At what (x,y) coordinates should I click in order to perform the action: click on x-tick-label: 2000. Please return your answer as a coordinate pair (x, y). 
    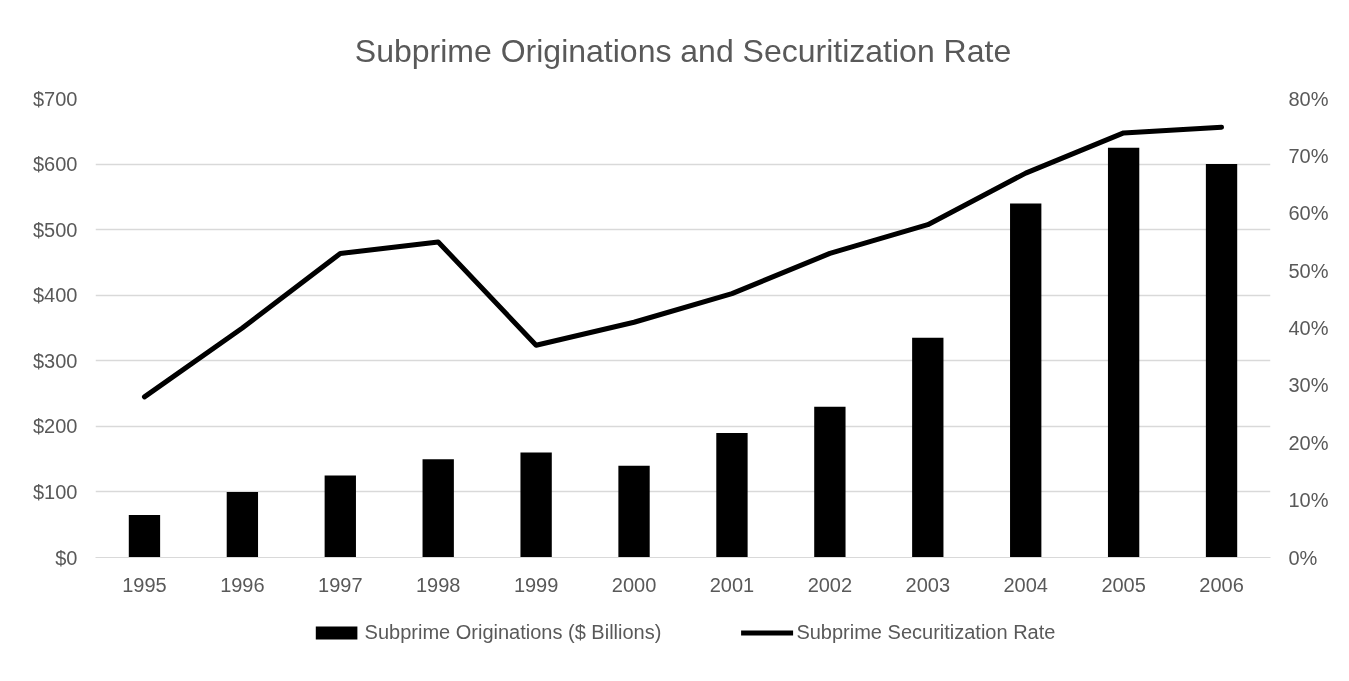
    Looking at the image, I should click on (634, 584).